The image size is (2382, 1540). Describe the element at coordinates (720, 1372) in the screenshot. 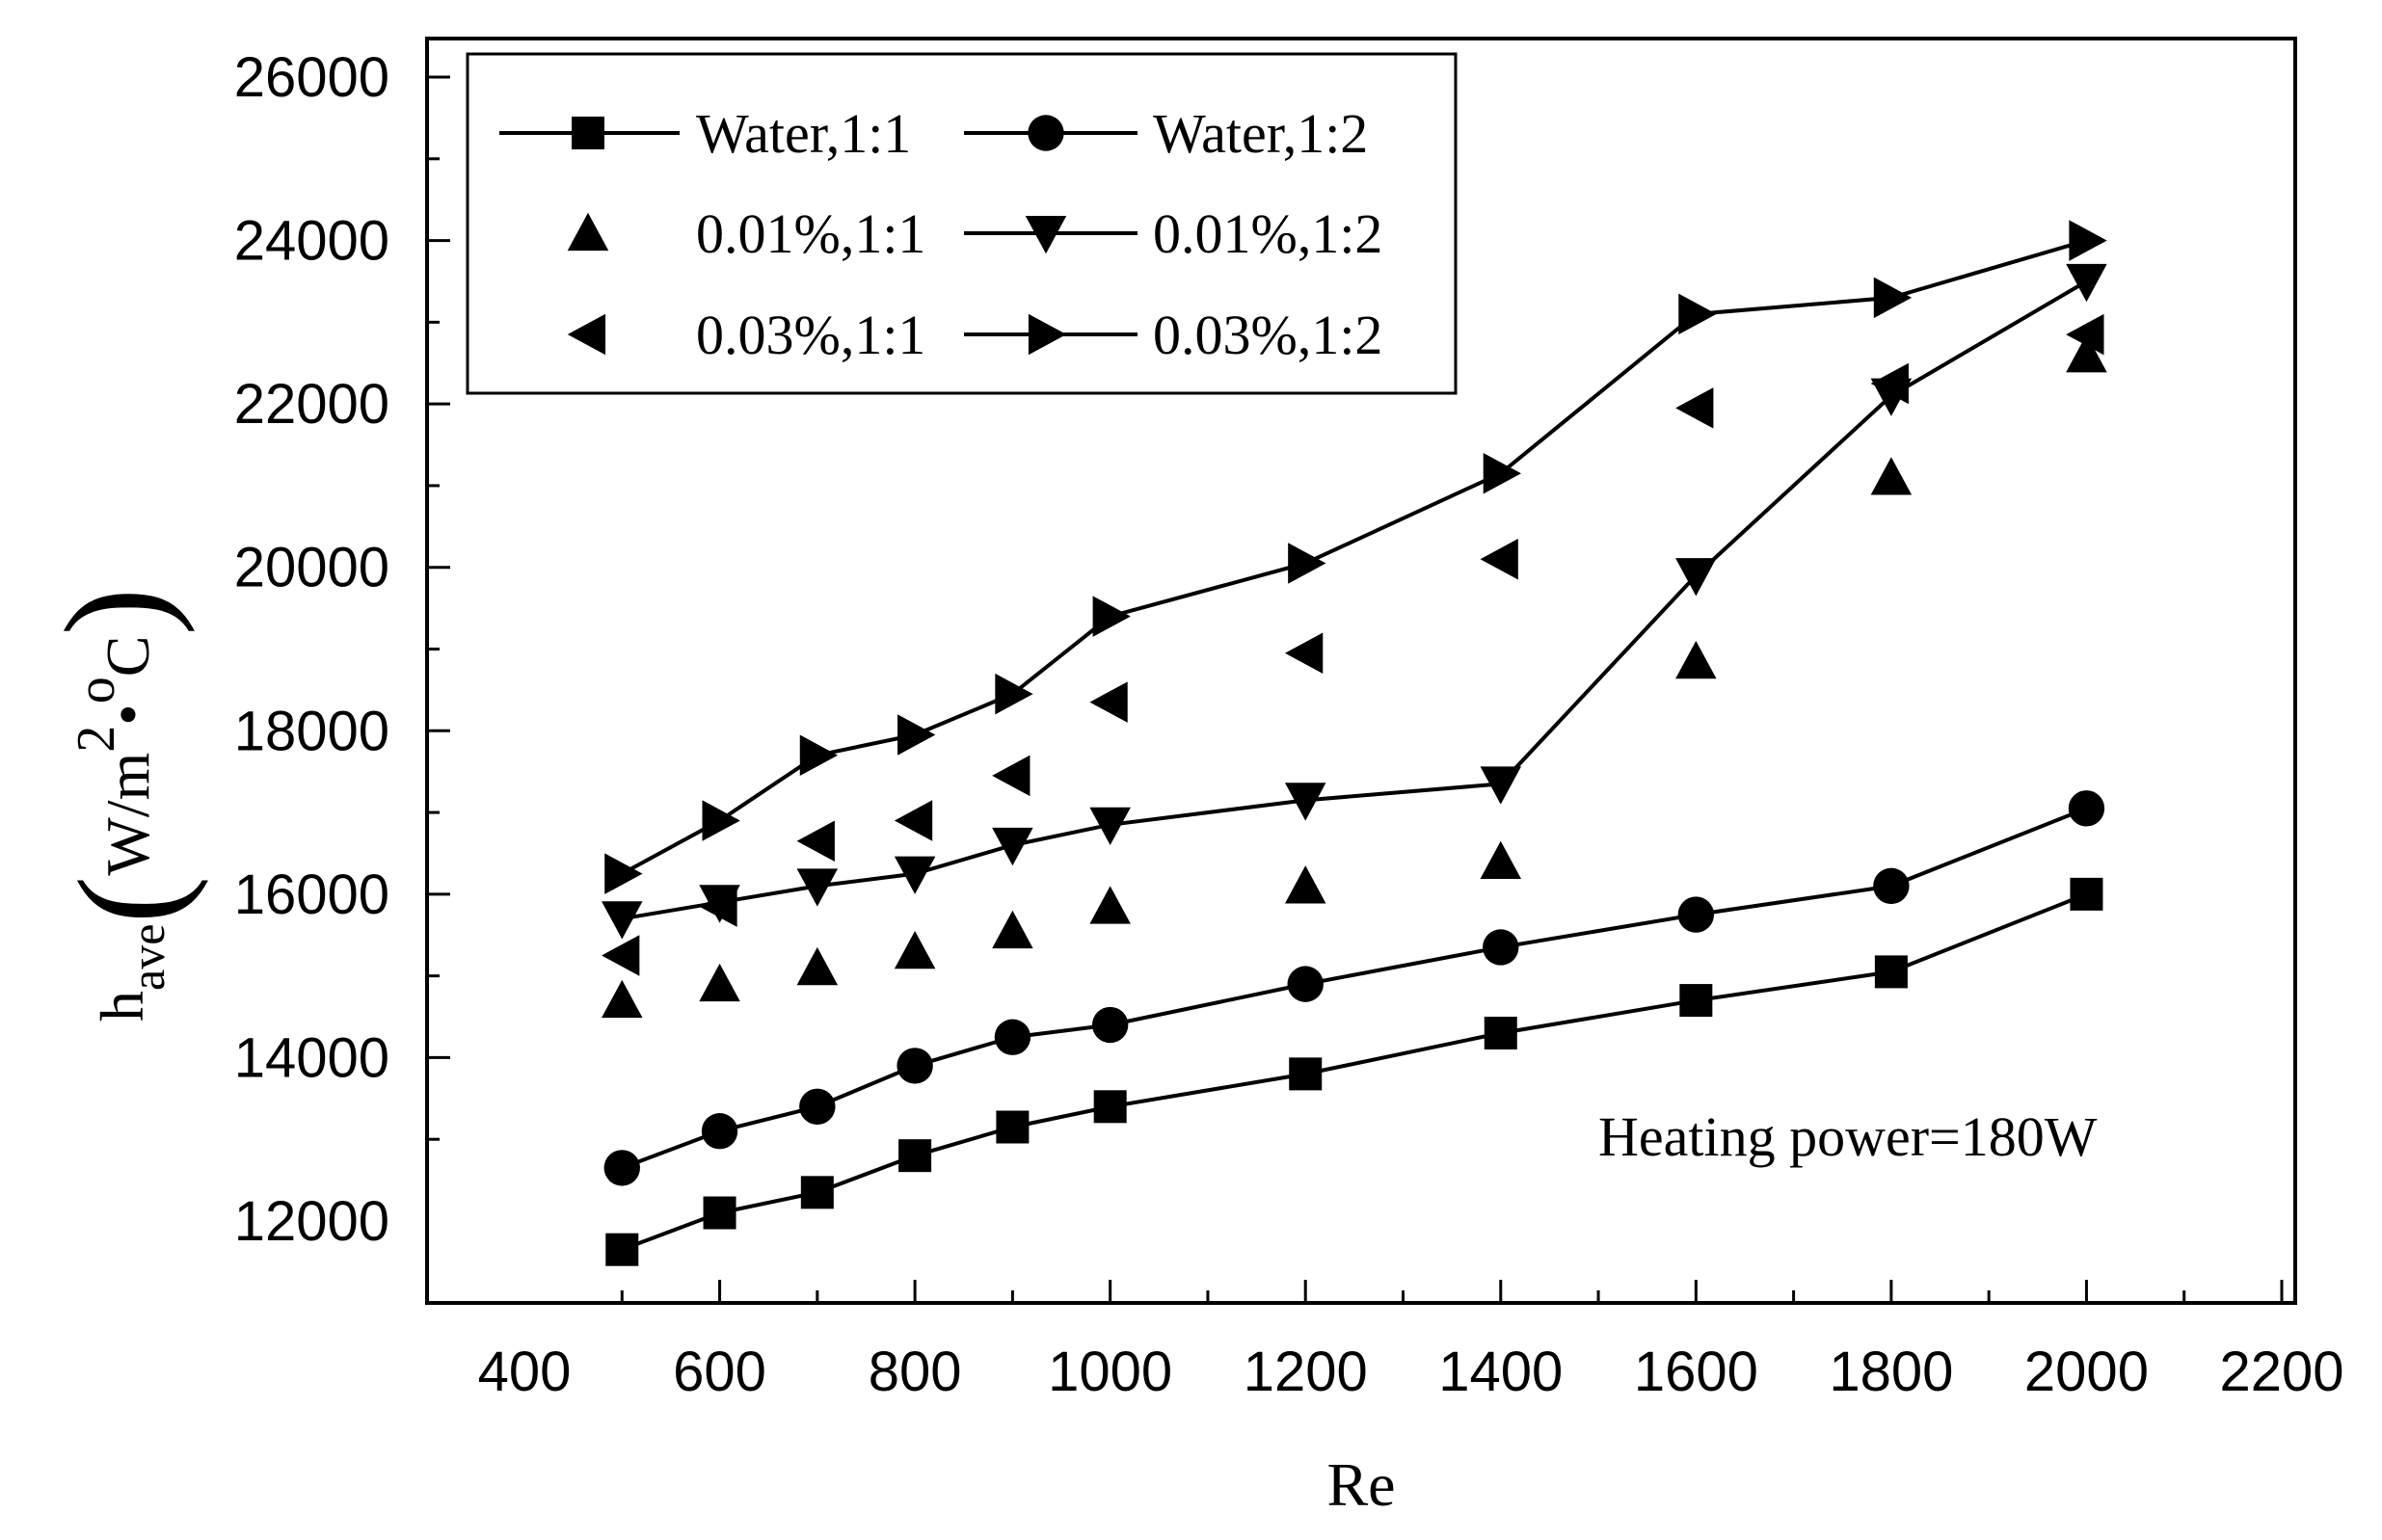

I see `x-tick-label: 600` at that location.